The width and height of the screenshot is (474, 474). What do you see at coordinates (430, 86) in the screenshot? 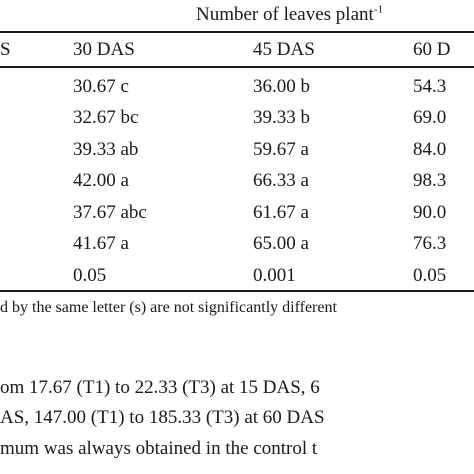
I see `cell-60-das: 54.3` at bounding box center [430, 86].